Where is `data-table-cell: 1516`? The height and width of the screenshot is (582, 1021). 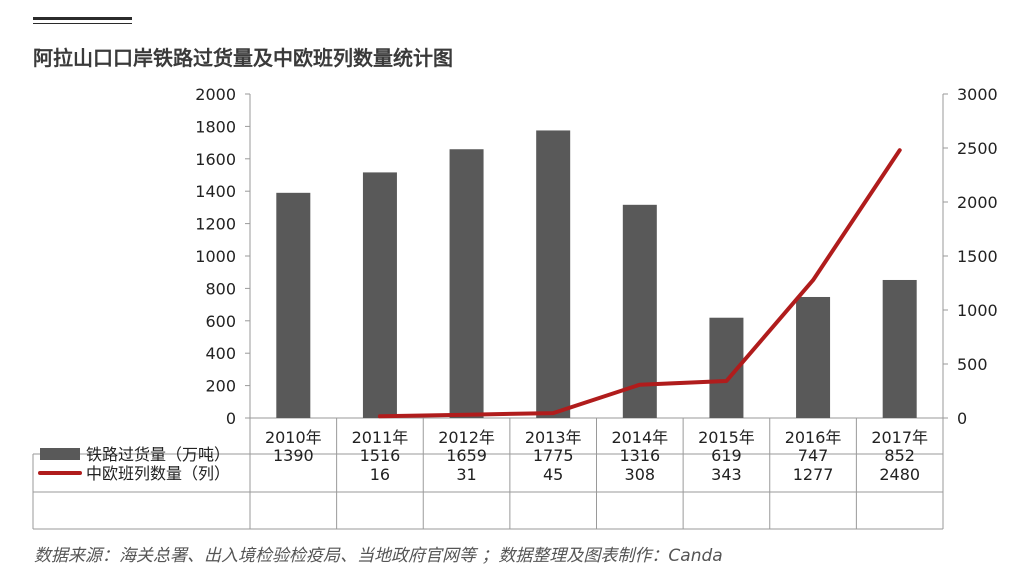 data-table-cell: 1516 is located at coordinates (380, 455).